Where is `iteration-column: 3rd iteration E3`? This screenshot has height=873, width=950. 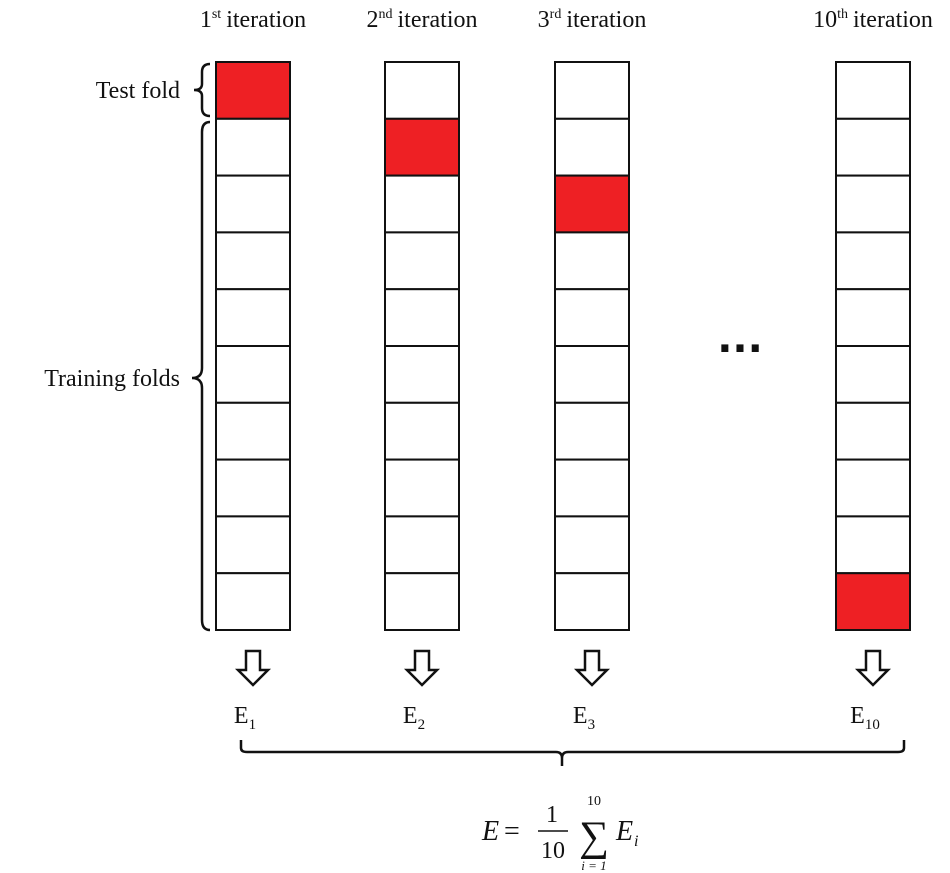 iteration-column: 3rd iteration E3 is located at coordinates (592, 370).